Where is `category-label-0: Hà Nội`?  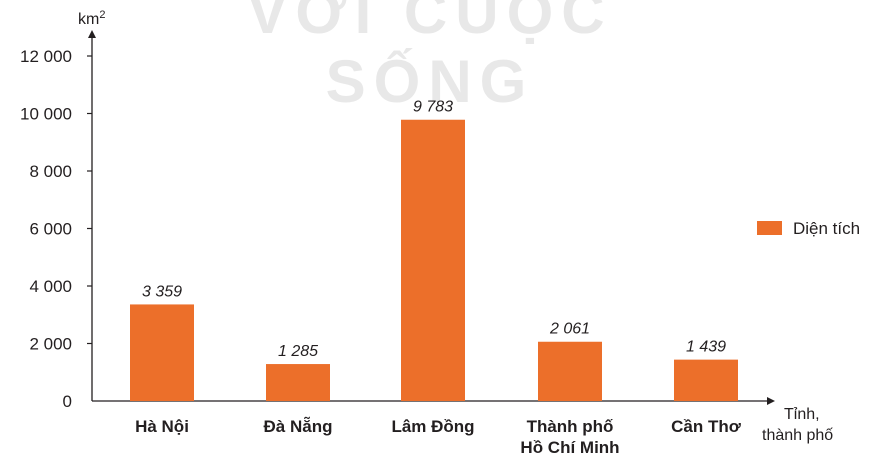
category-label-0: Hà Nội is located at coordinates (162, 426).